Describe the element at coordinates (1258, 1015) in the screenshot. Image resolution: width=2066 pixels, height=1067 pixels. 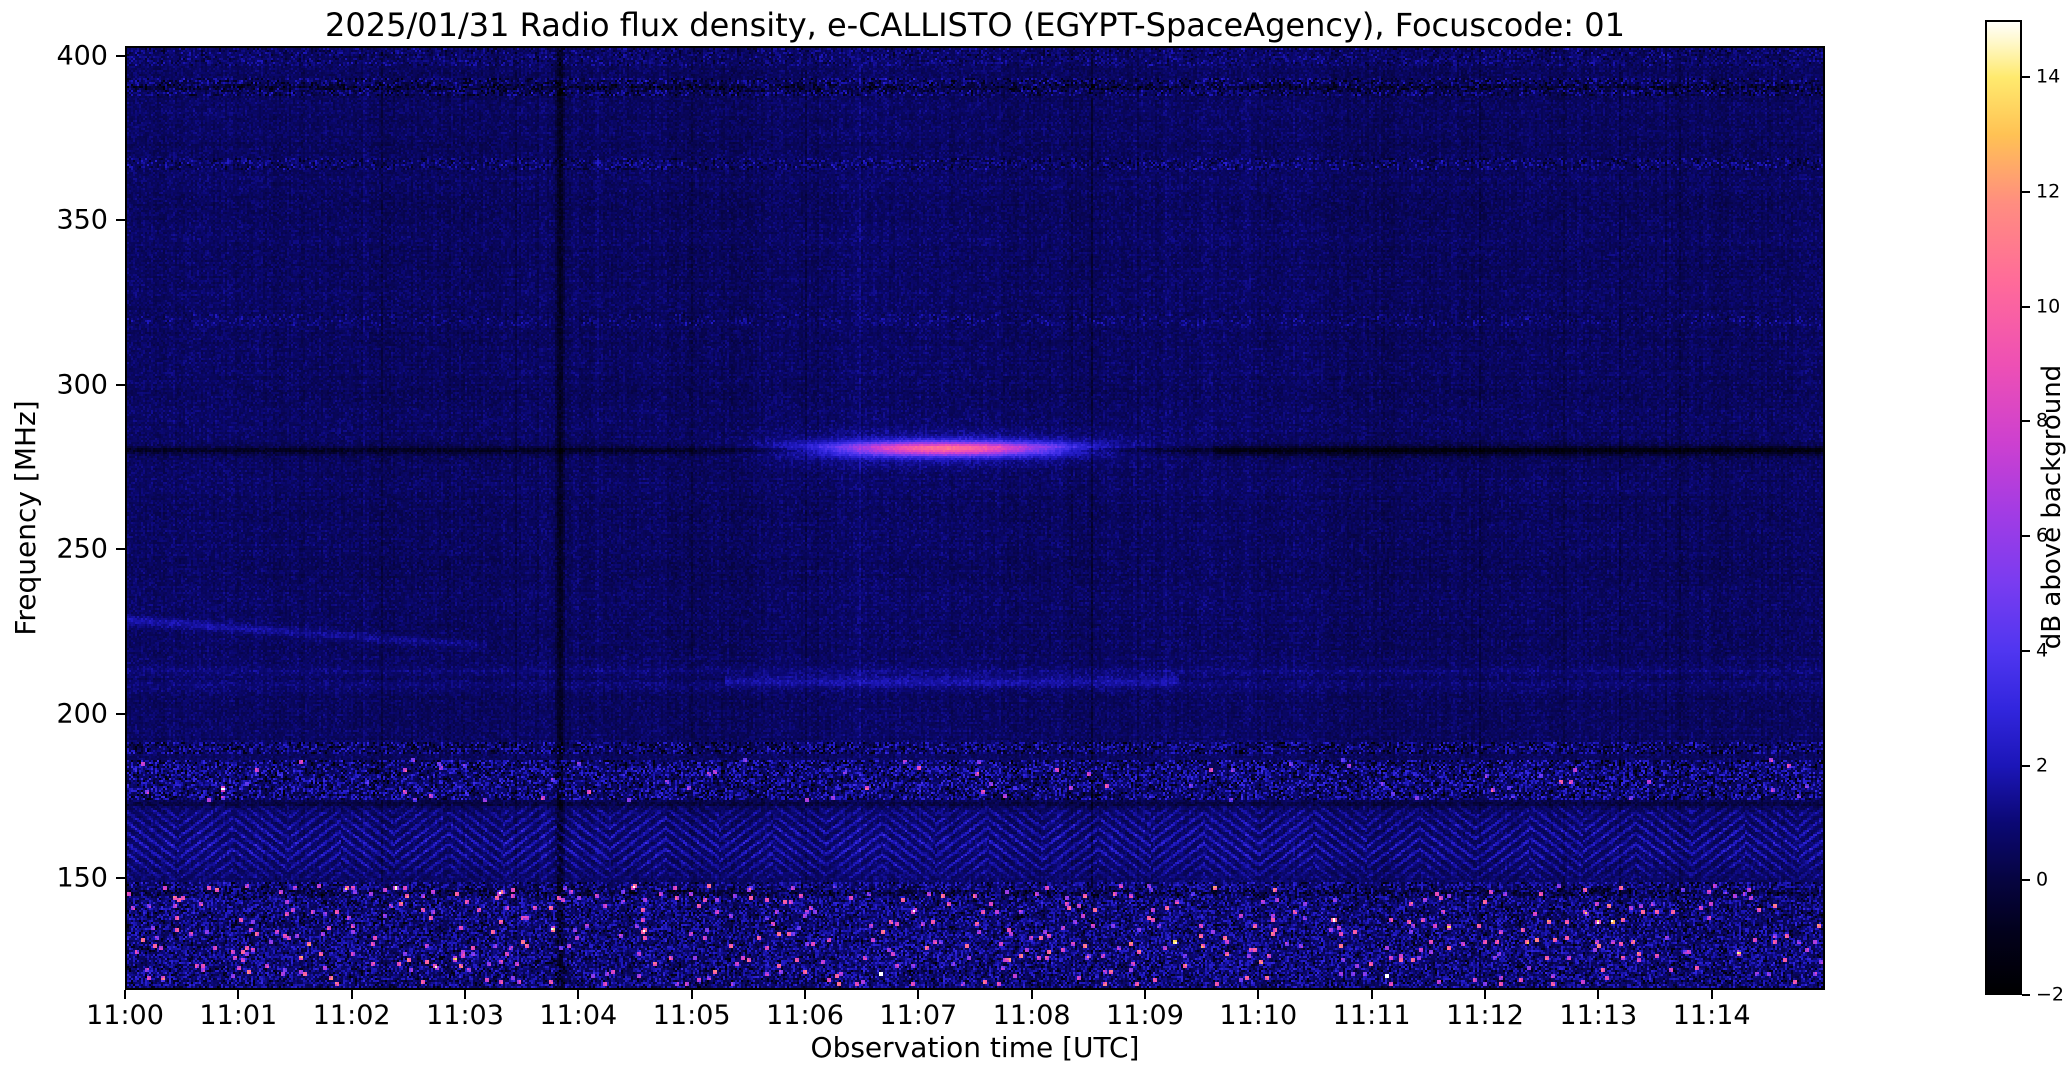
I see `x-tick-label: 11:10` at that location.